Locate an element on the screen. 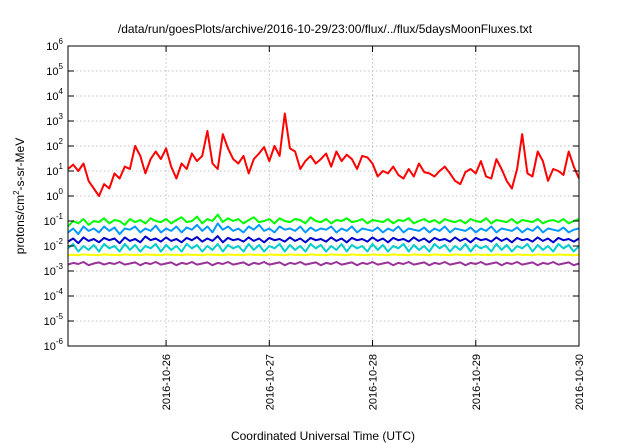  x-tick-label: 2016-10-29 is located at coordinates (477, 382).